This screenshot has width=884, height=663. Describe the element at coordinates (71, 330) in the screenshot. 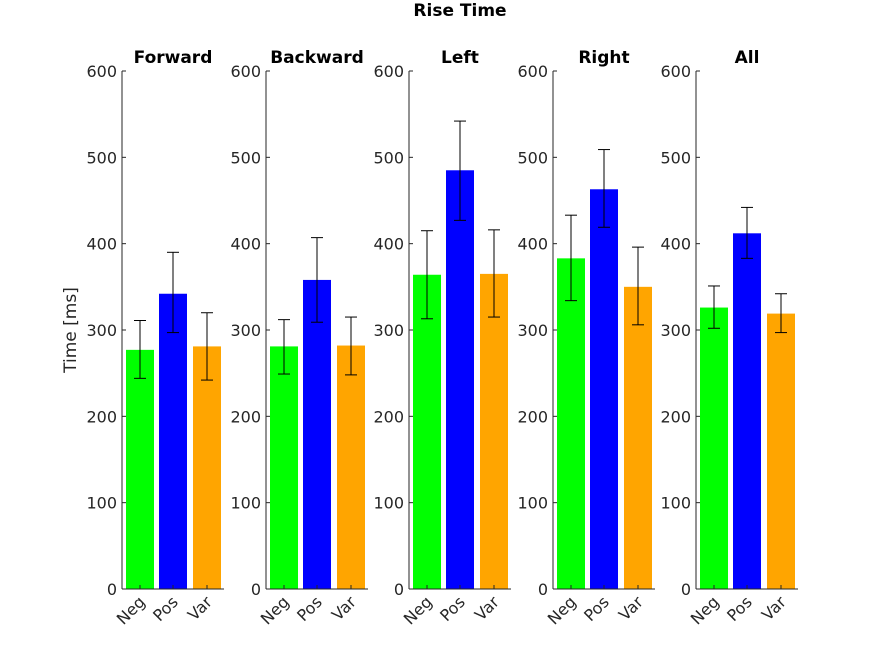

I see `y-axis-label: Time [ms]` at that location.